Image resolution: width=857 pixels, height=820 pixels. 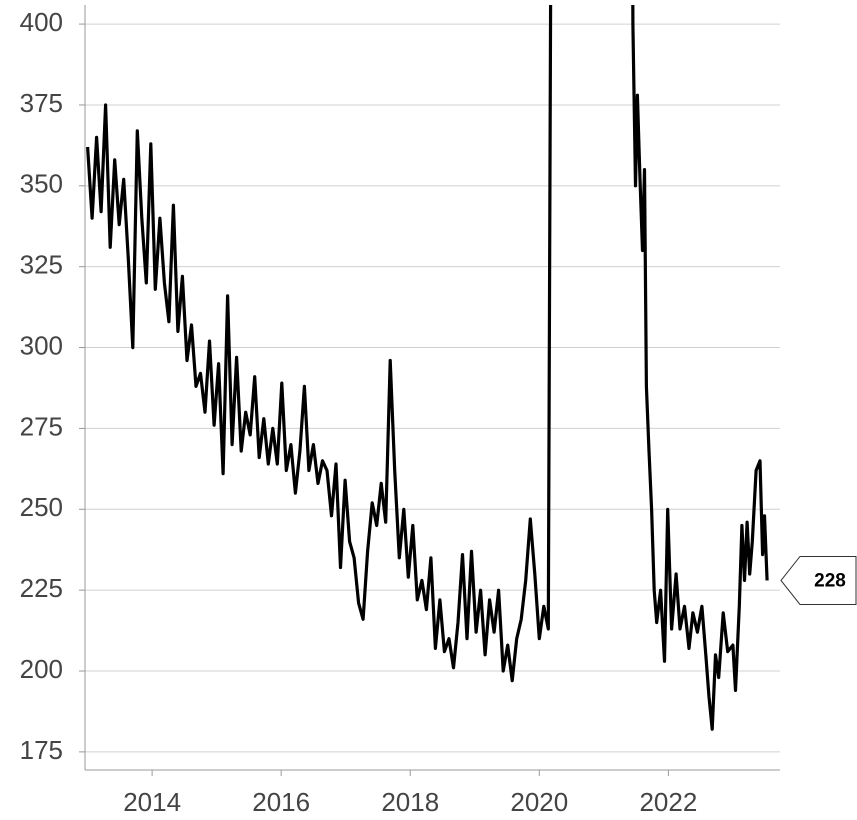 I want to click on y-tick-label: 250, so click(x=41, y=507).